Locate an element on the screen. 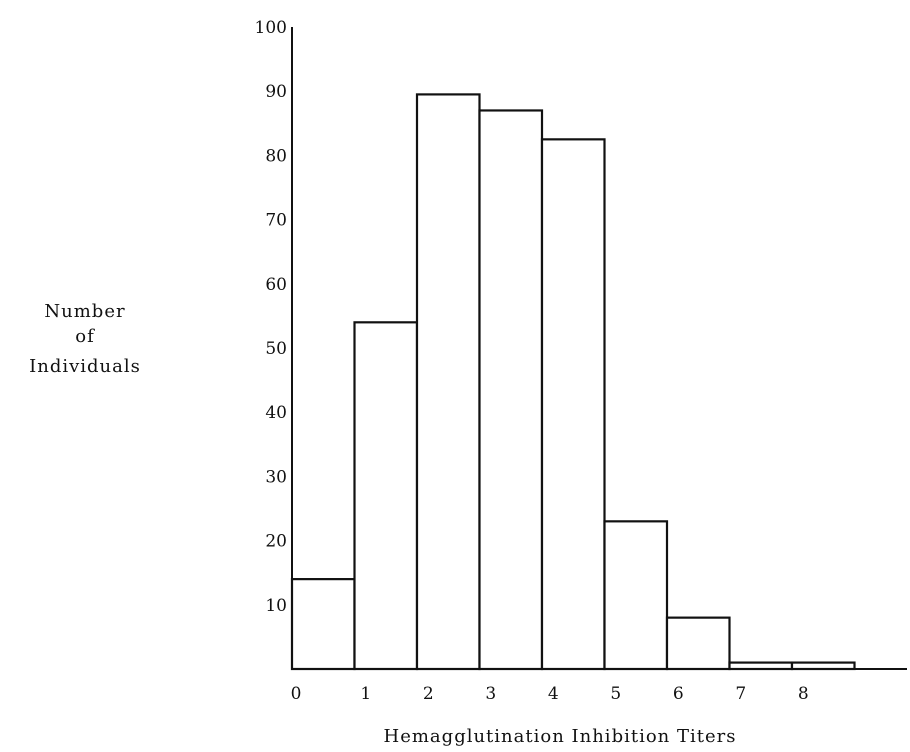 The width and height of the screenshot is (910, 752). y-tick-label: 80 is located at coordinates (276, 156).